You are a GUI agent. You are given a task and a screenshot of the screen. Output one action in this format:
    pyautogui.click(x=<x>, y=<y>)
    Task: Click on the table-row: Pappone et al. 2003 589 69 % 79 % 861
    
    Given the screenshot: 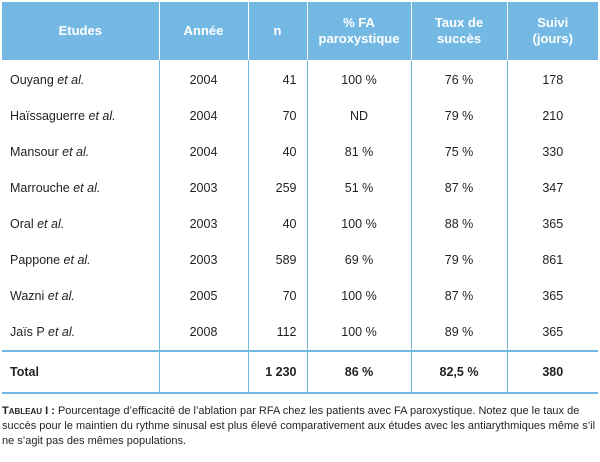 What is the action you would take?
    pyautogui.click(x=300, y=260)
    